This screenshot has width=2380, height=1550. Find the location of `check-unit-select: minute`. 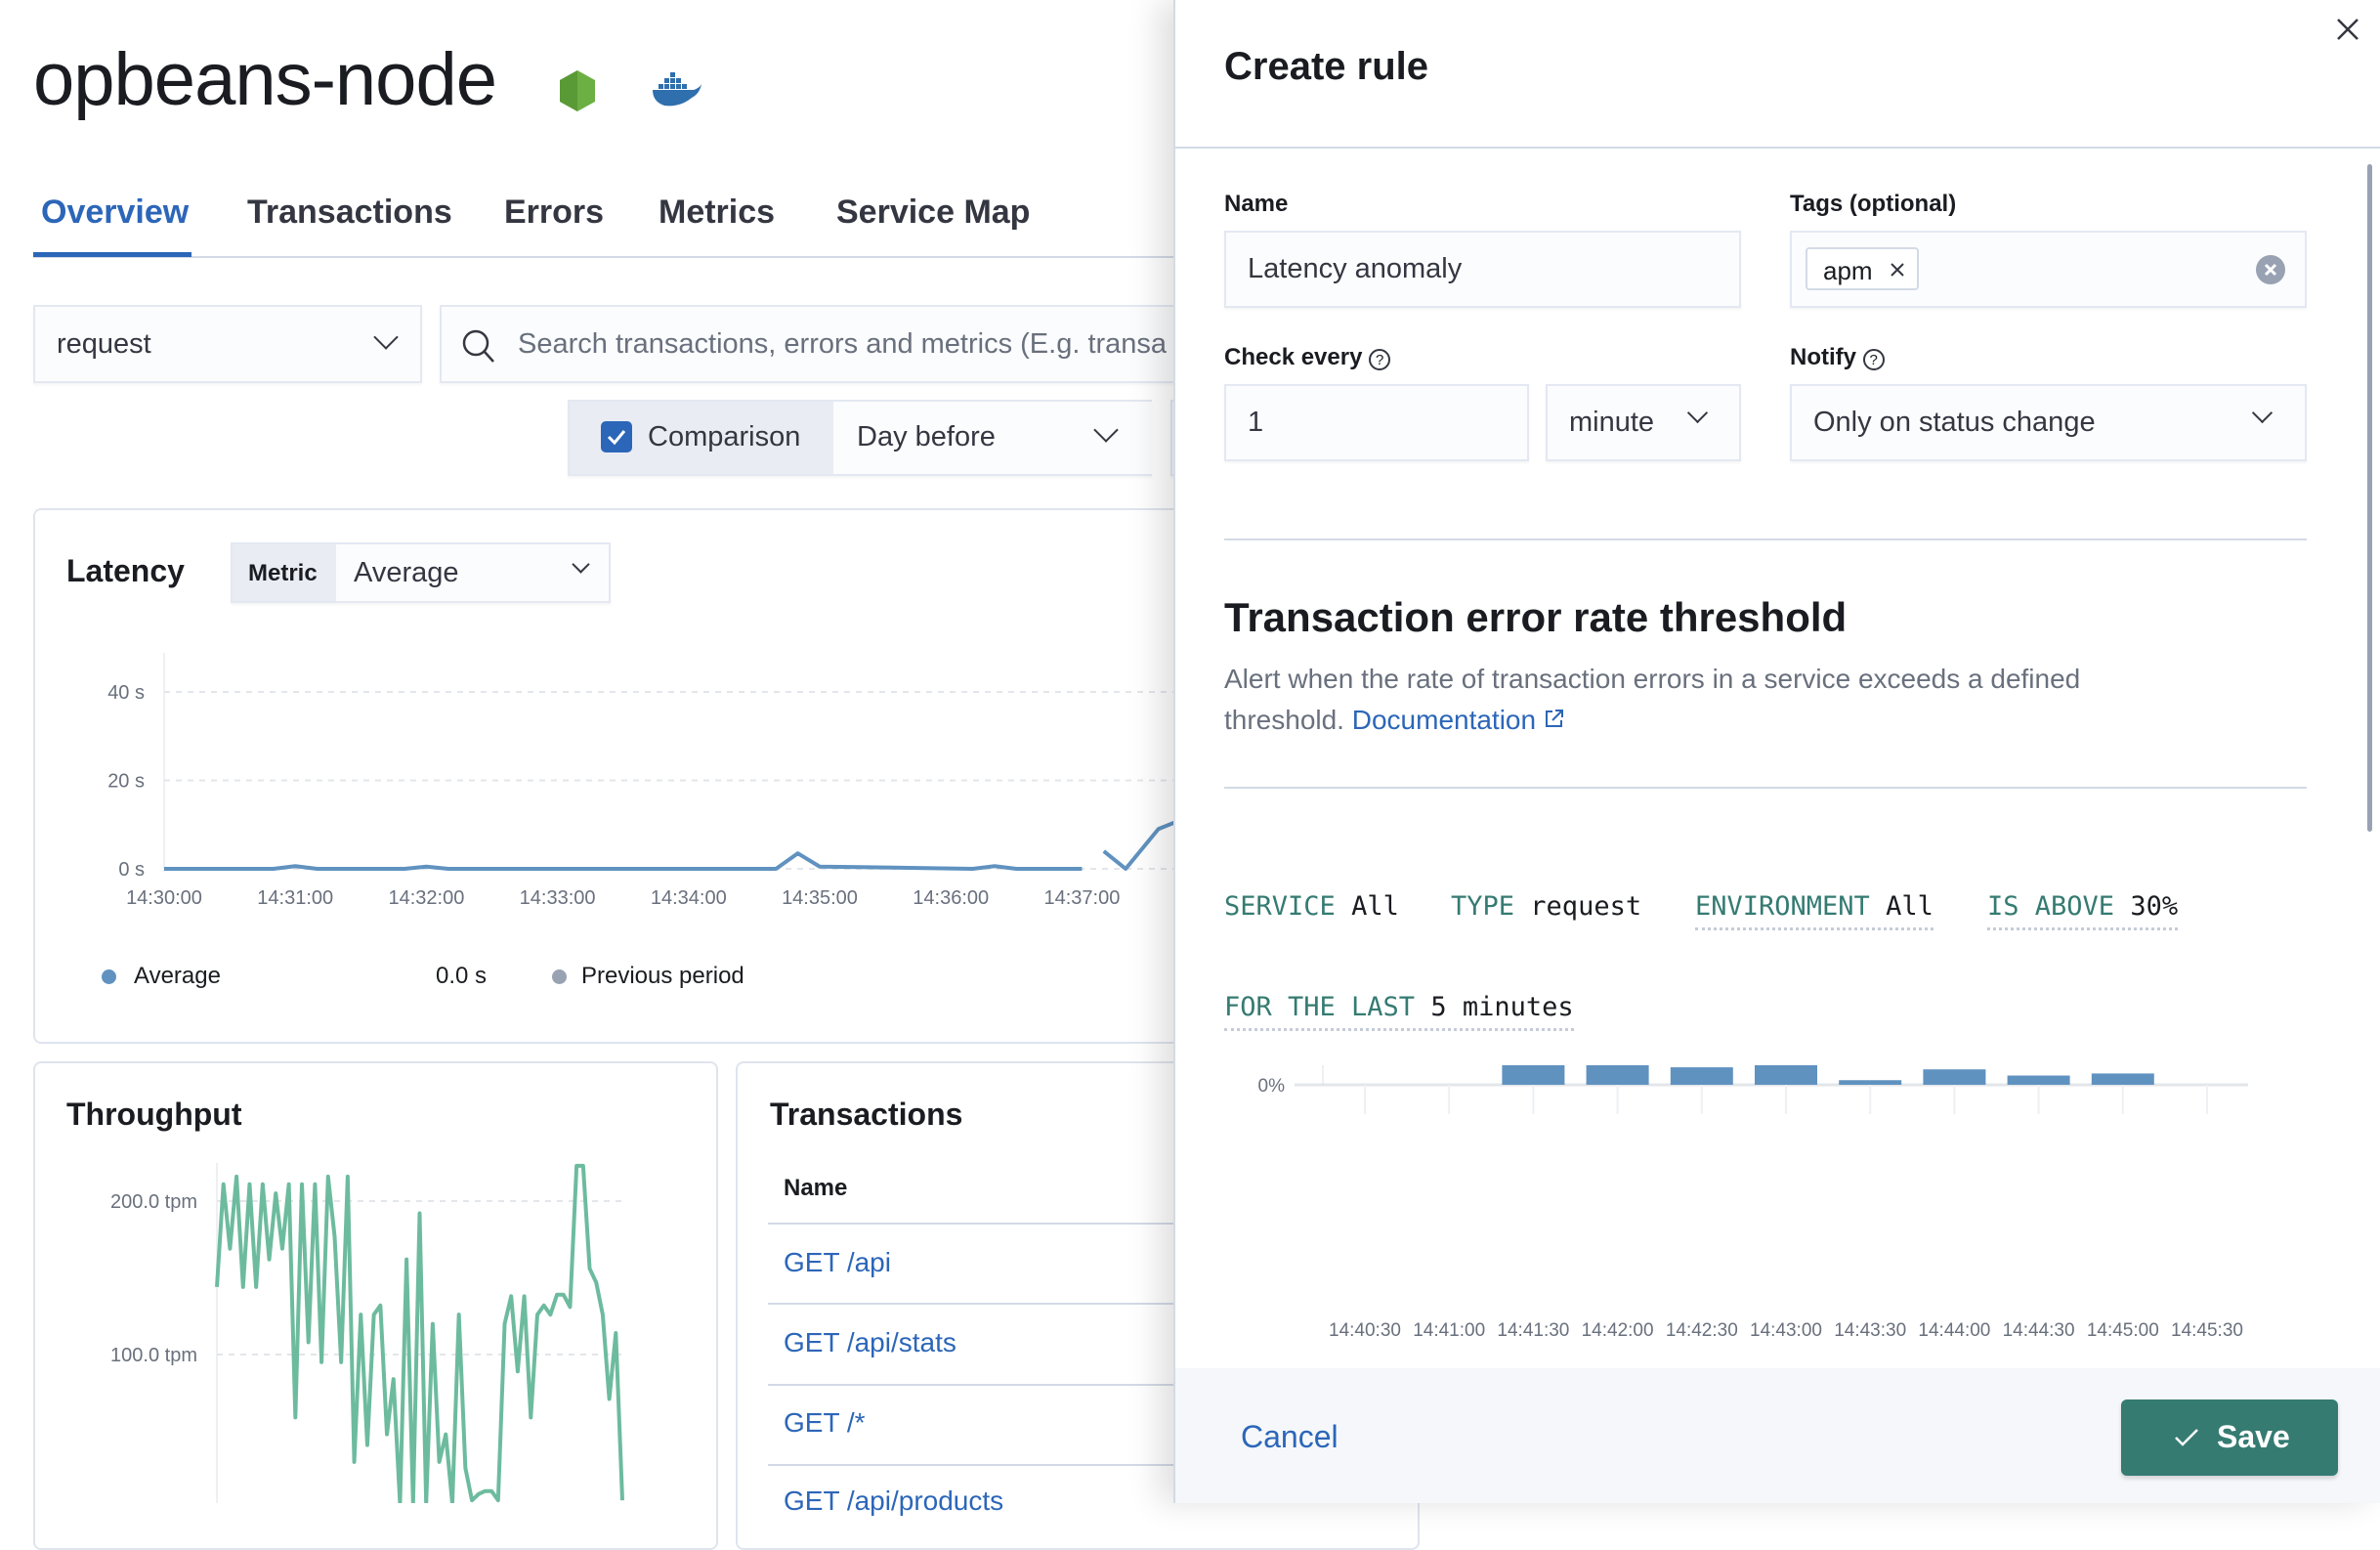

check-unit-select: minute is located at coordinates (1643, 422).